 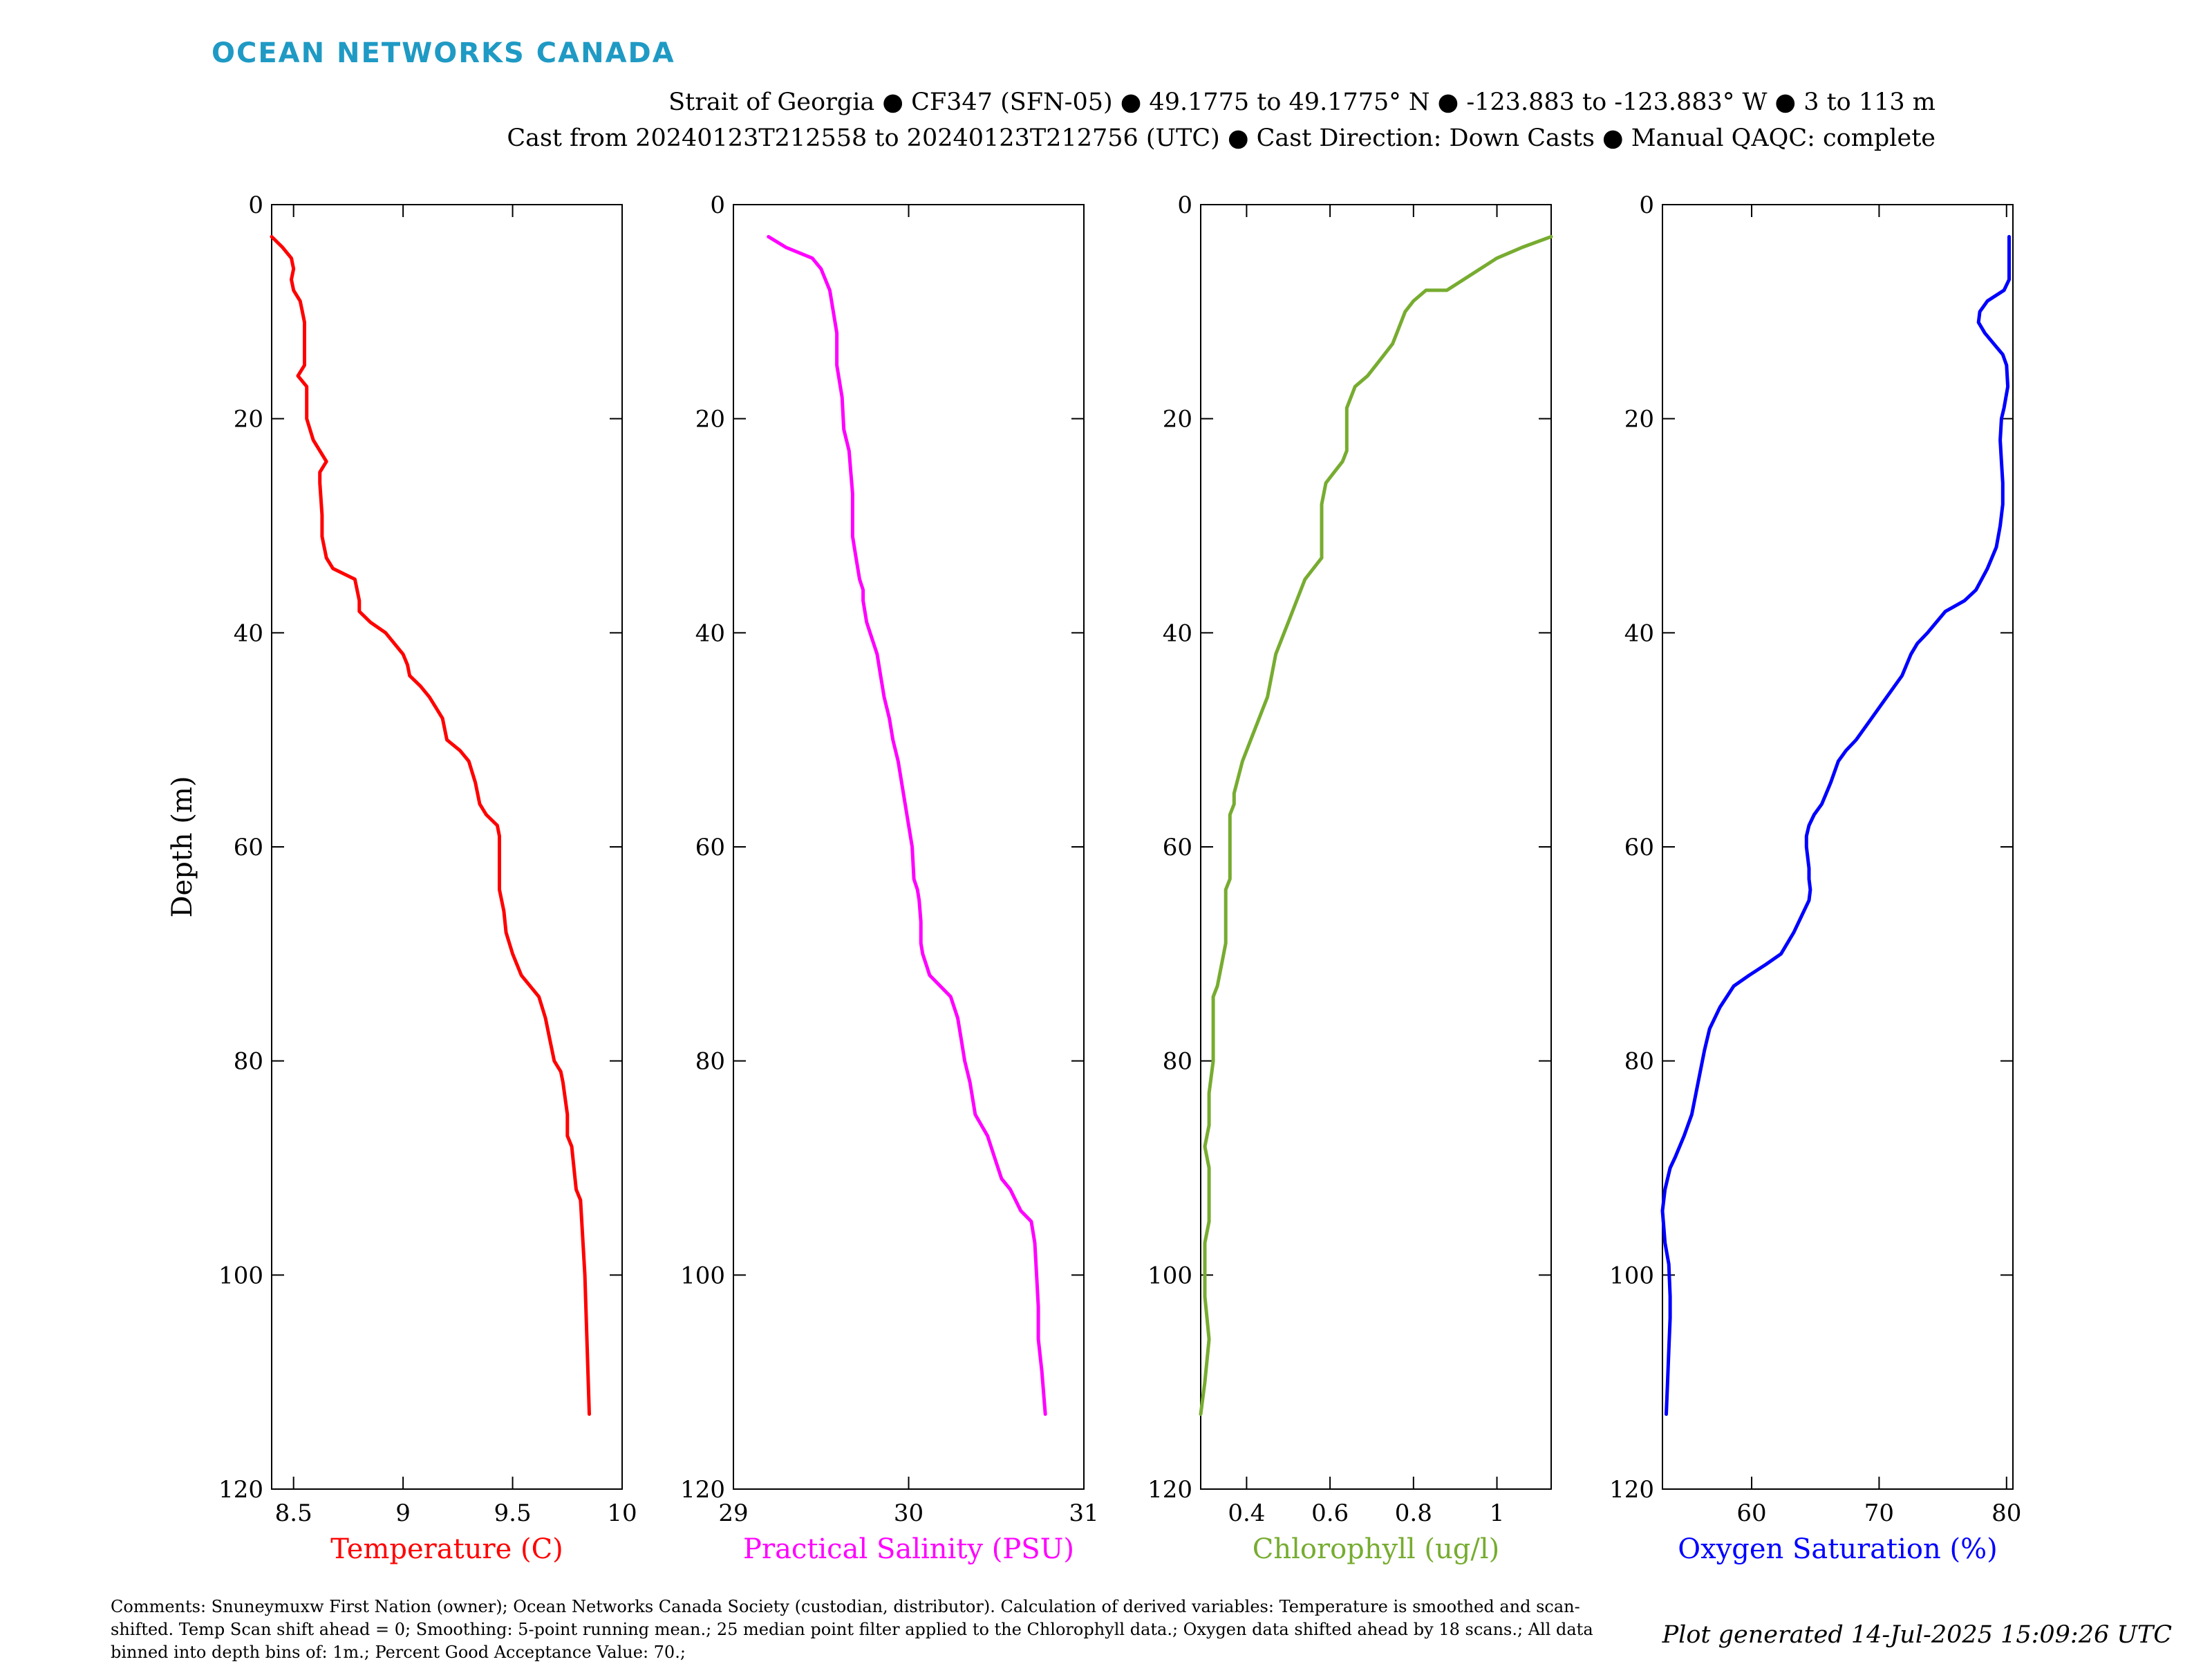 What do you see at coordinates (1377, 1549) in the screenshot?
I see `x-axis-label: Chlorophyll (ug/l)` at bounding box center [1377, 1549].